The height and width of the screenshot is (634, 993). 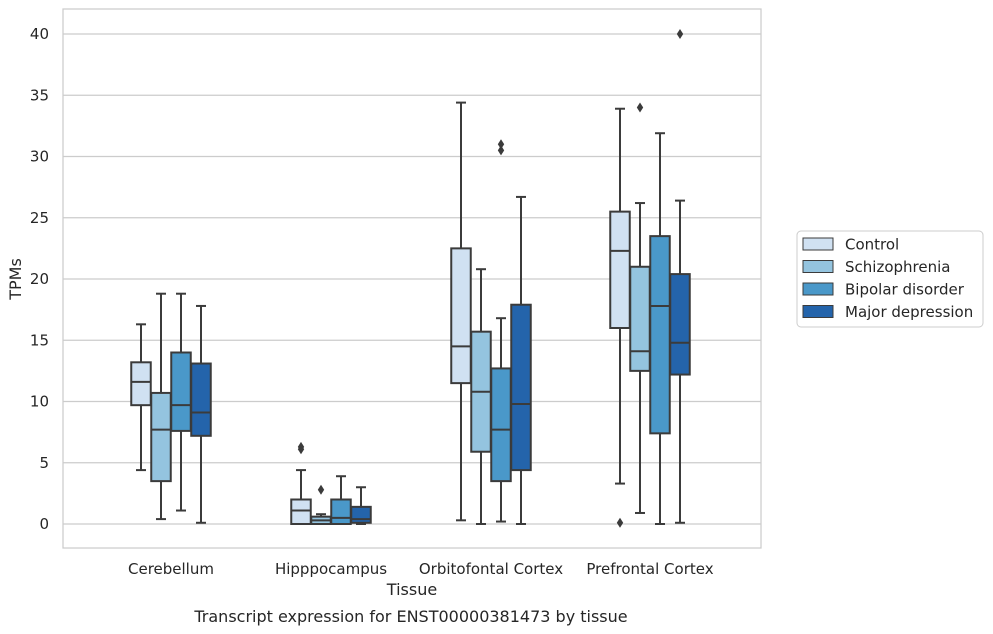 I want to click on legend-frame, so click(x=890, y=279).